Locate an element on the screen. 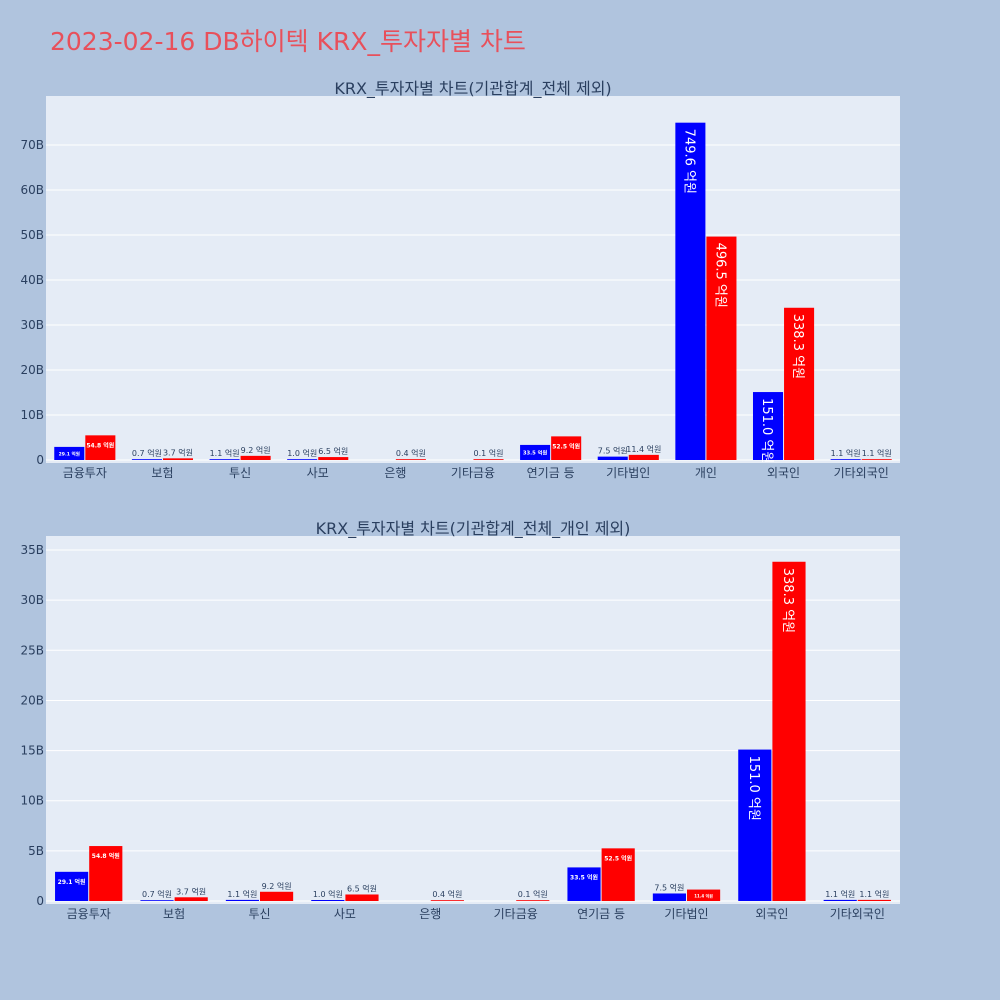 The height and width of the screenshot is (1000, 1000). y-tick-label: 30B is located at coordinates (32, 600).